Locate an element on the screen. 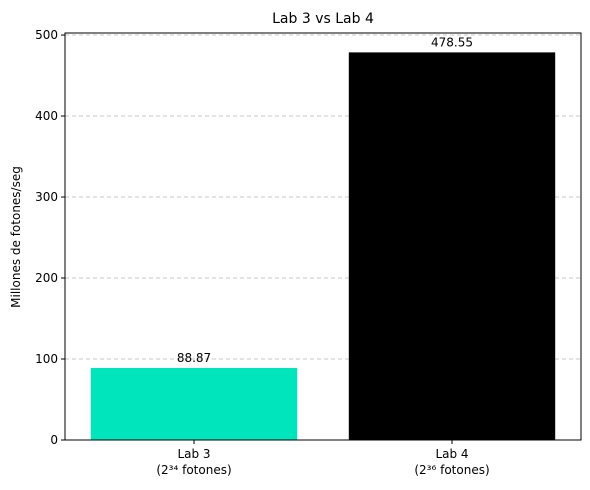 Image resolution: width=590 pixels, height=490 pixels. x-tick-sublabel: (2³⁴ fotones) is located at coordinates (193, 470).